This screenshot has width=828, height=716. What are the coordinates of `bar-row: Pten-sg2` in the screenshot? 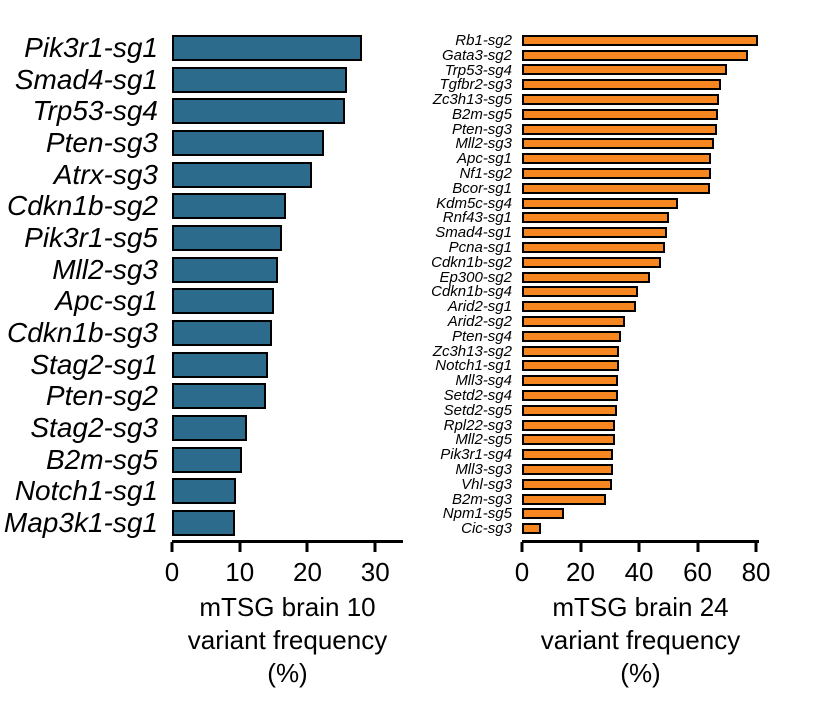 It's located at (207, 397).